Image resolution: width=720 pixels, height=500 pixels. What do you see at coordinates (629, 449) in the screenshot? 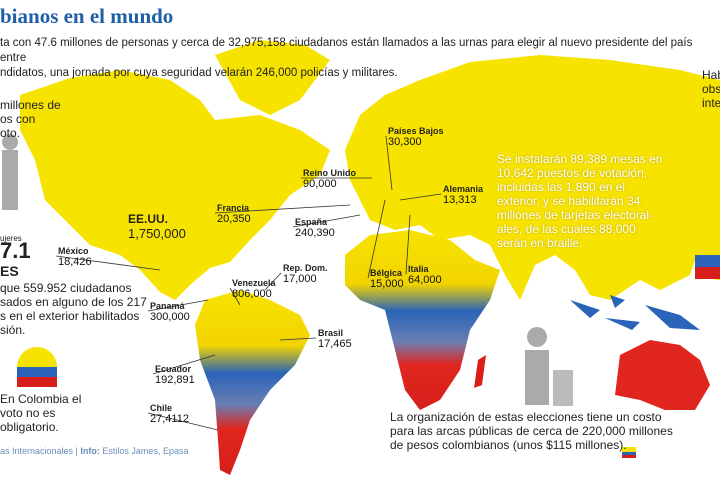
I see `small-flag` at bounding box center [629, 449].